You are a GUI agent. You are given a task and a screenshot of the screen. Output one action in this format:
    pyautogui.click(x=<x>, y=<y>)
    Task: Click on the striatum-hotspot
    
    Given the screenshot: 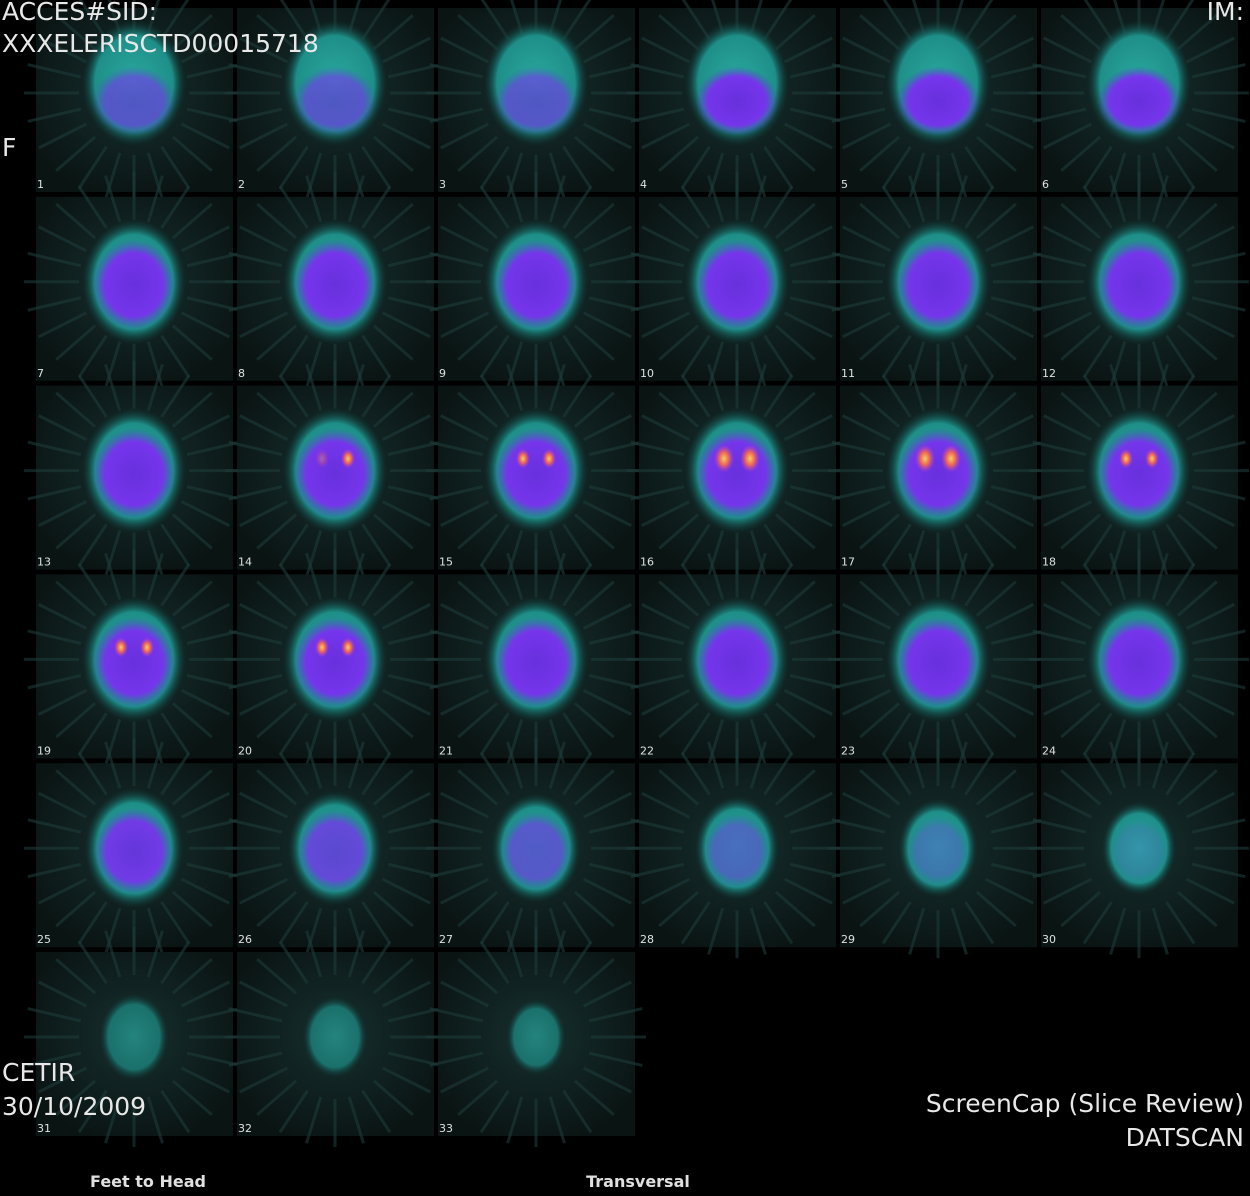 What is the action you would take?
    pyautogui.click(x=348, y=458)
    